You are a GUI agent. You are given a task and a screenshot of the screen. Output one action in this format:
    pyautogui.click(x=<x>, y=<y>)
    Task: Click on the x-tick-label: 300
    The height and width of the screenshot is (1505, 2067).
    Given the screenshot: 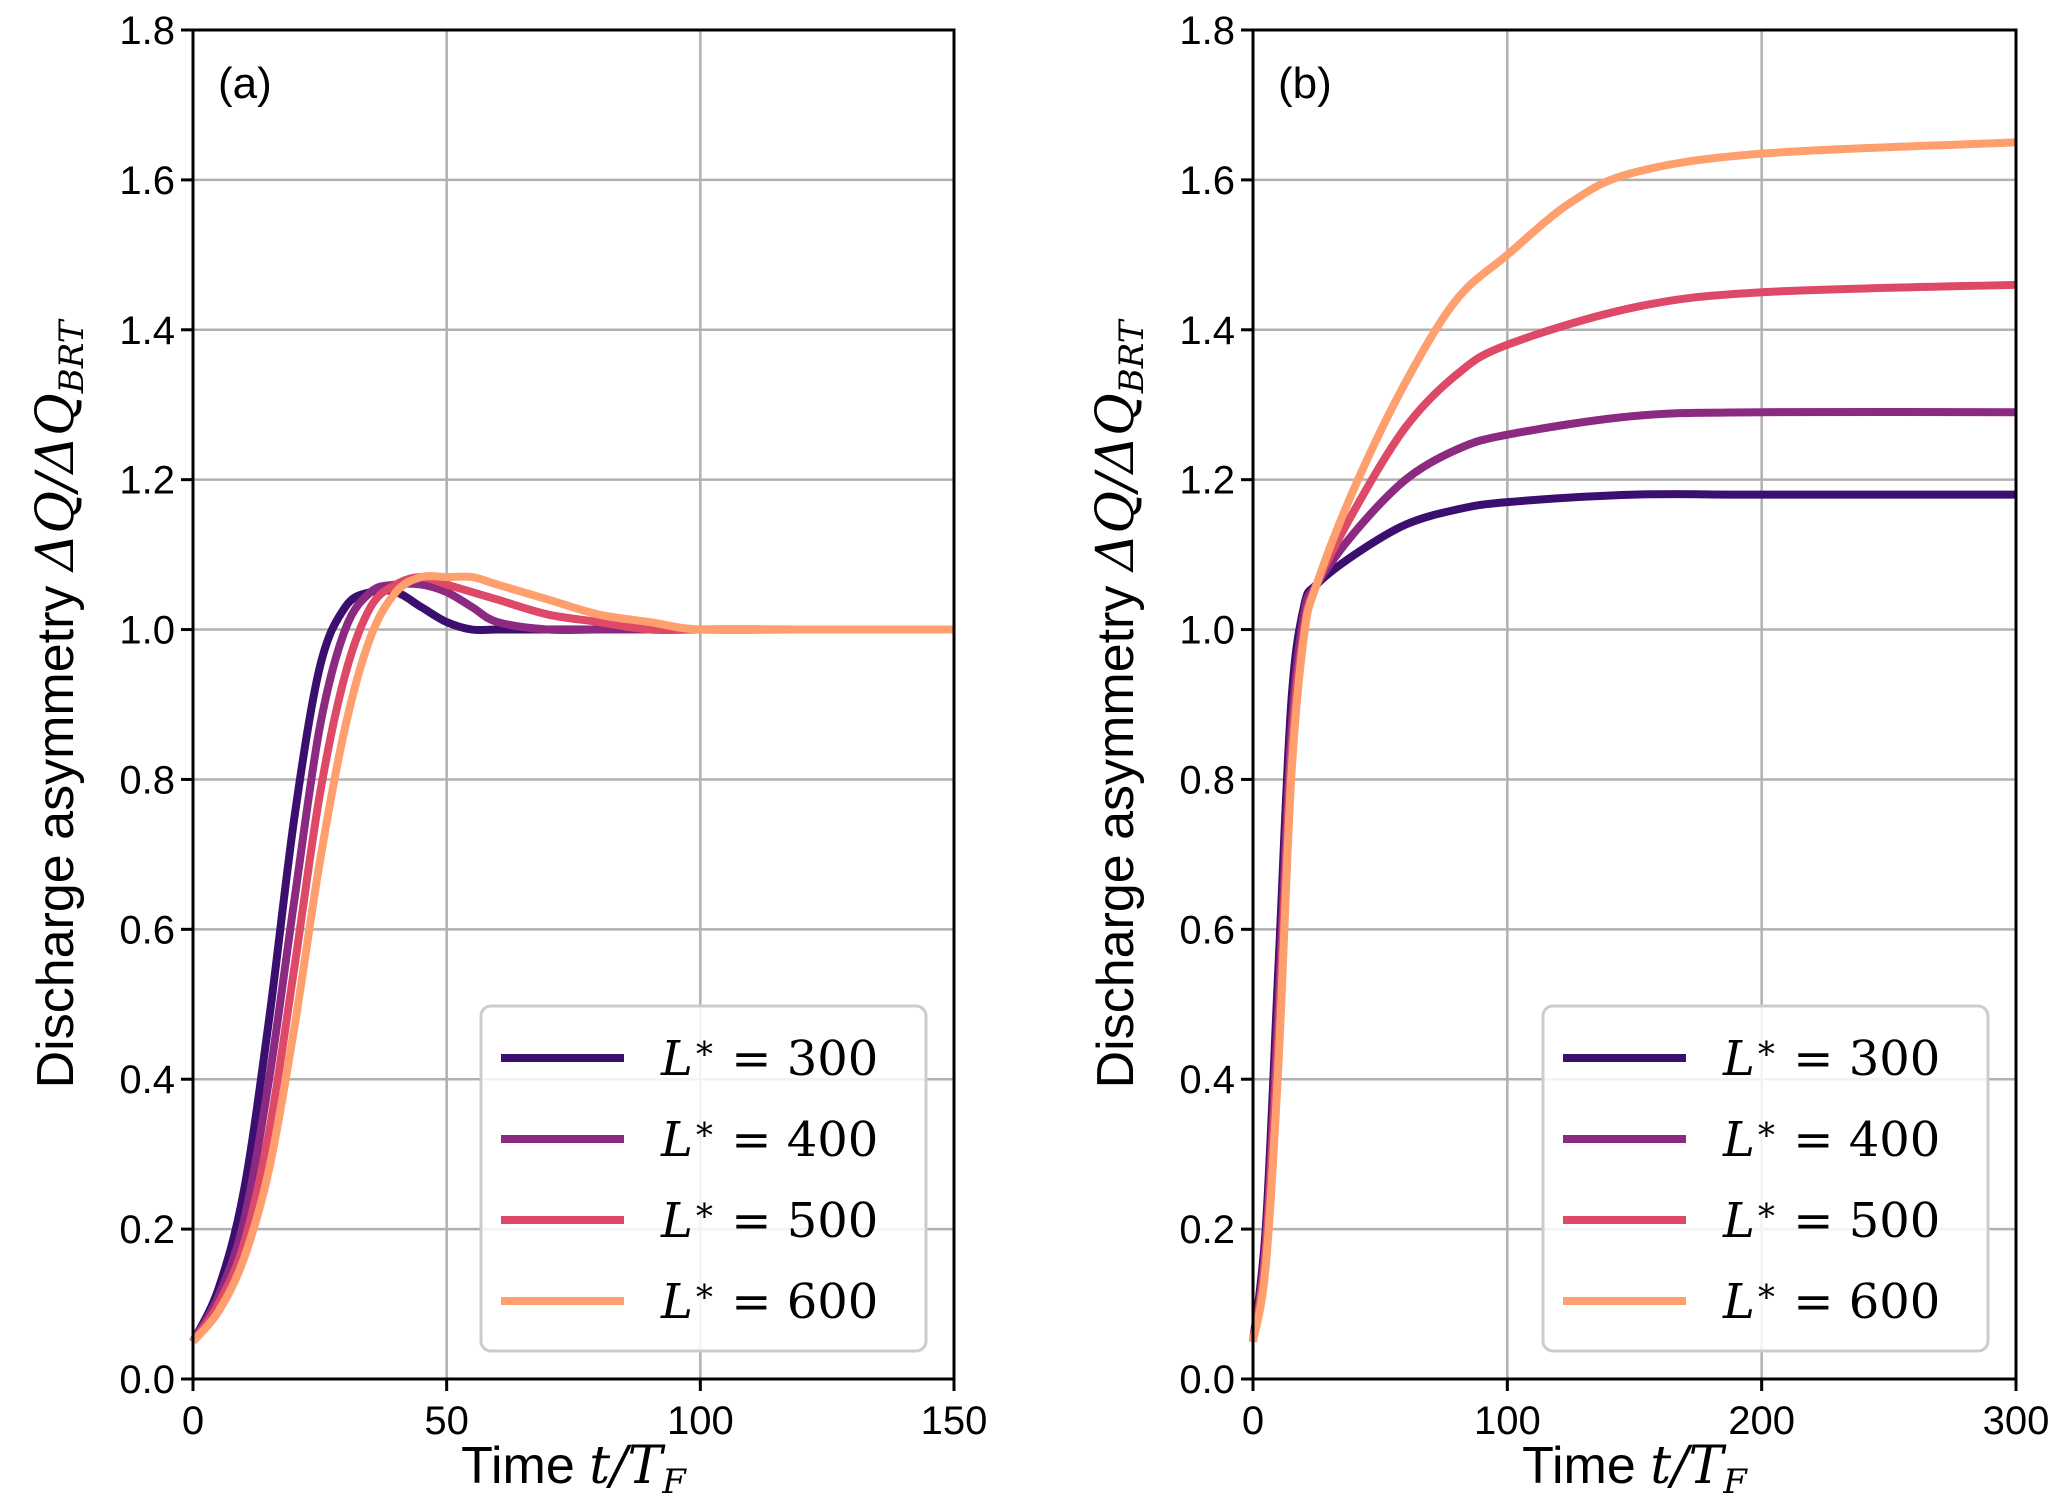 What is the action you would take?
    pyautogui.click(x=2016, y=1421)
    